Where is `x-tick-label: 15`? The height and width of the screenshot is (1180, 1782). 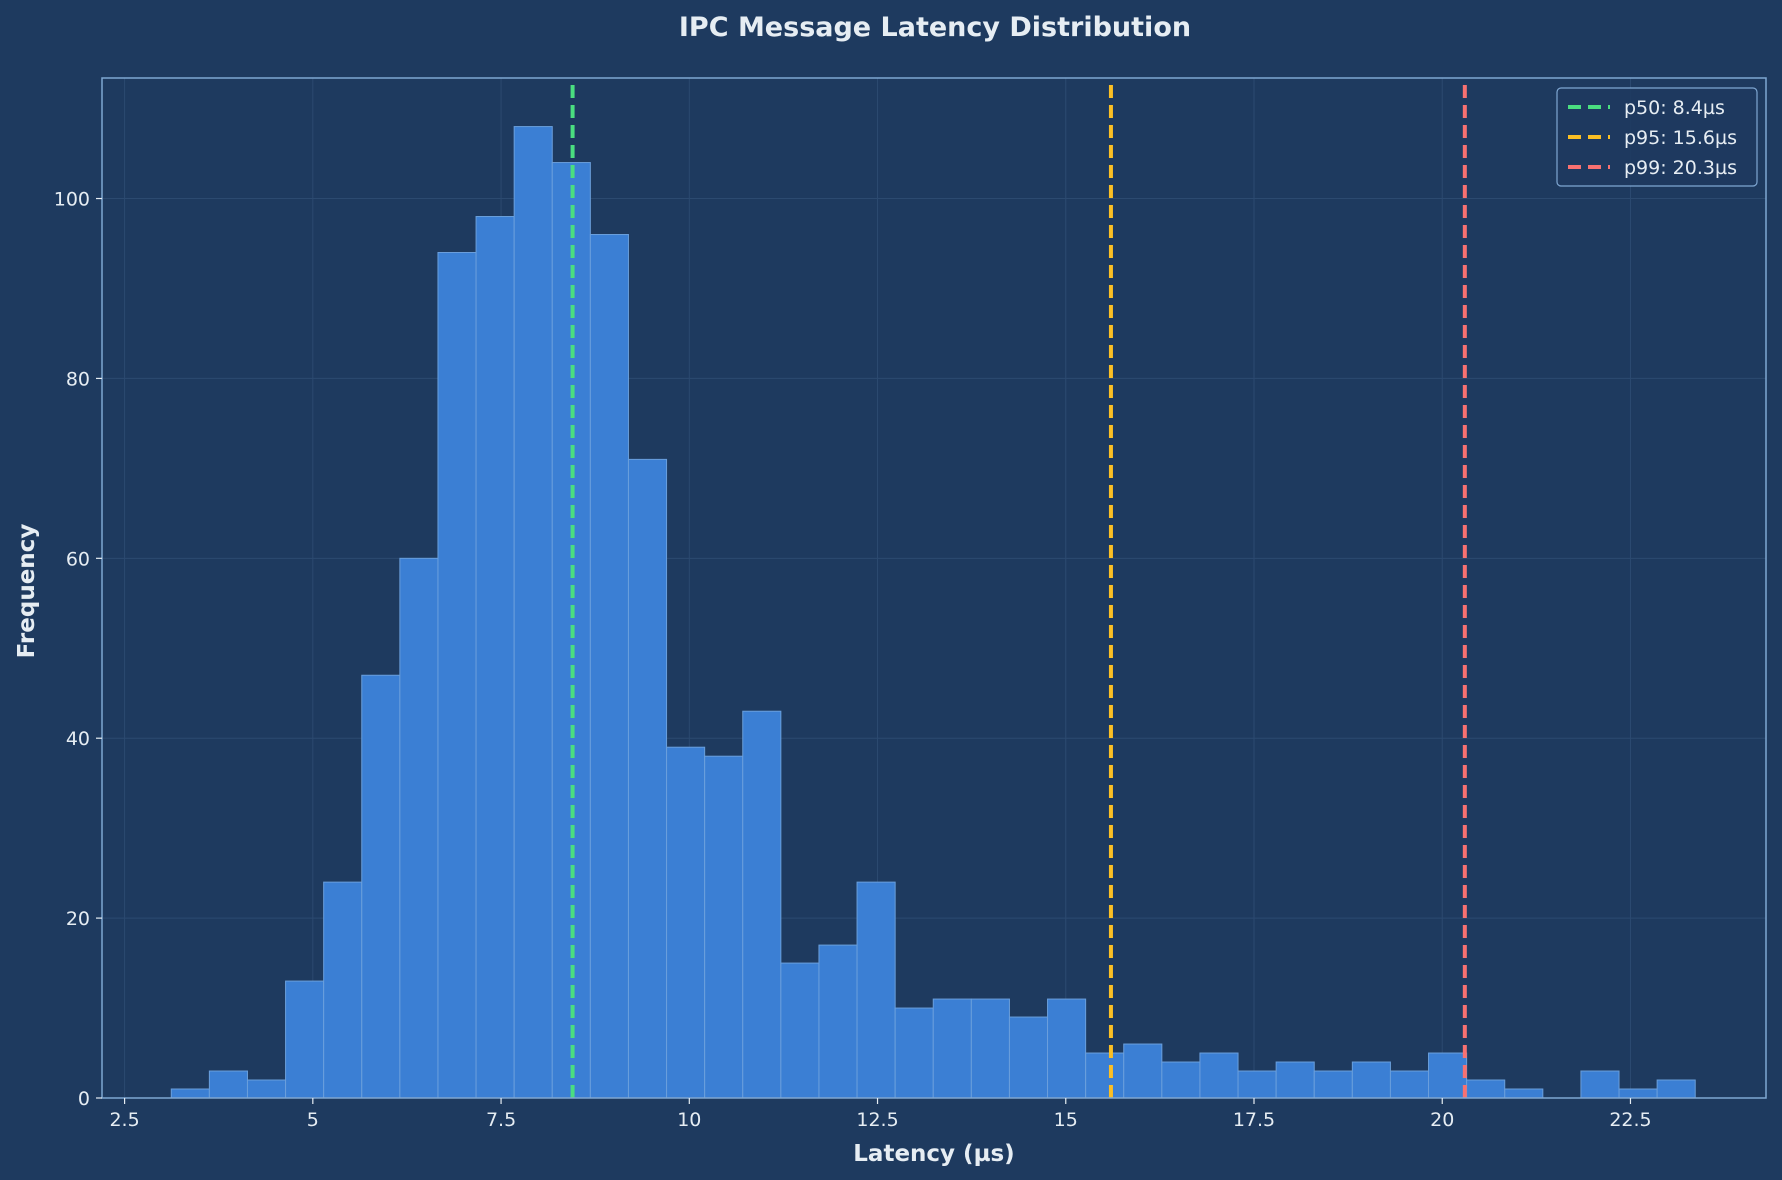 x-tick-label: 15 is located at coordinates (1066, 1120).